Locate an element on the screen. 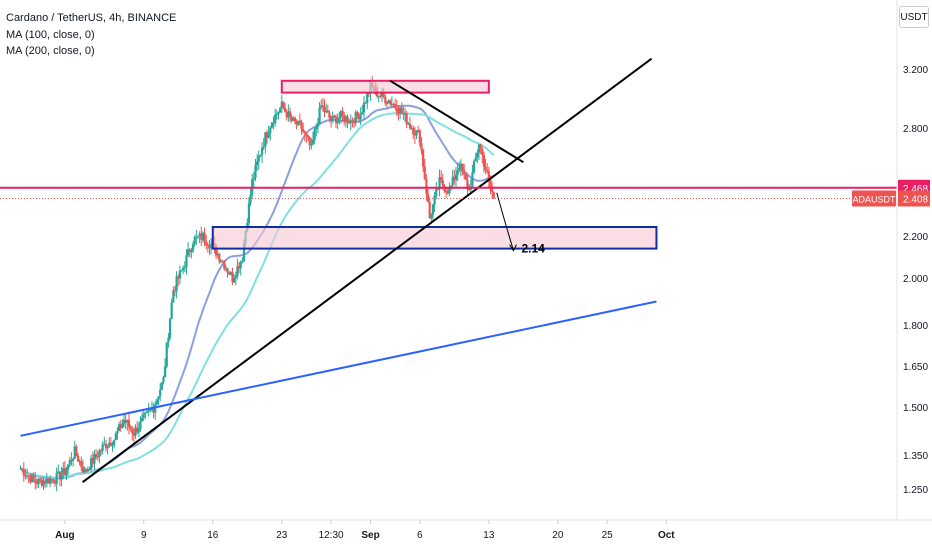  x-tick-label: 9 is located at coordinates (144, 535).